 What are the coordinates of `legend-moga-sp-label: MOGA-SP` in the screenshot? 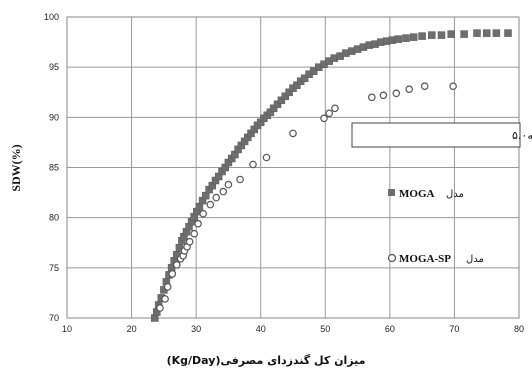 It's located at (425, 259).